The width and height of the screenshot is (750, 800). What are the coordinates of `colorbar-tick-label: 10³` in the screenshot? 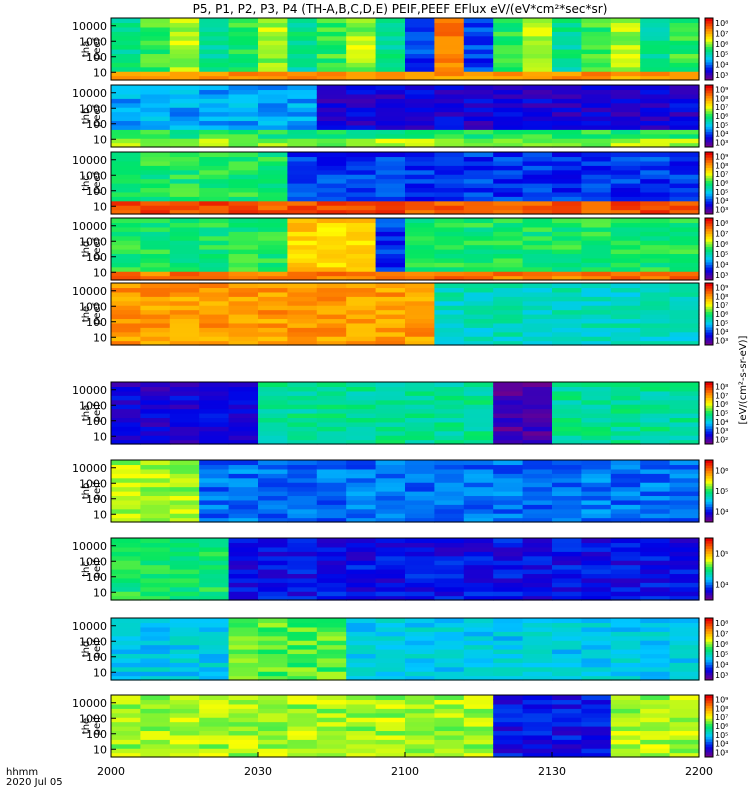 It's located at (721, 753).